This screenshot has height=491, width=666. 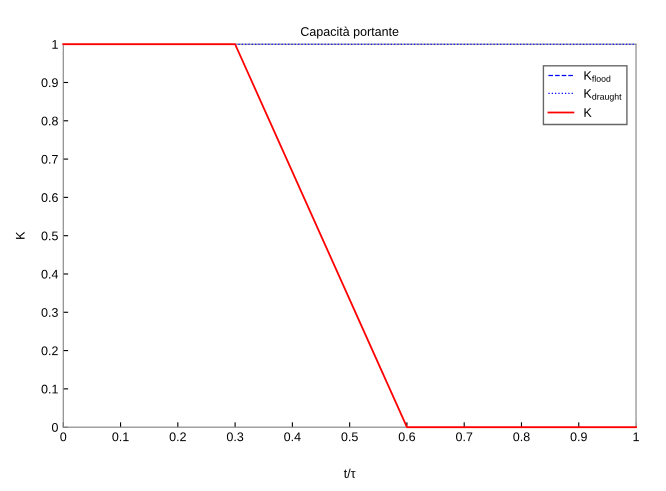 I want to click on legend-label: K$_{draught}$, so click(x=603, y=95).